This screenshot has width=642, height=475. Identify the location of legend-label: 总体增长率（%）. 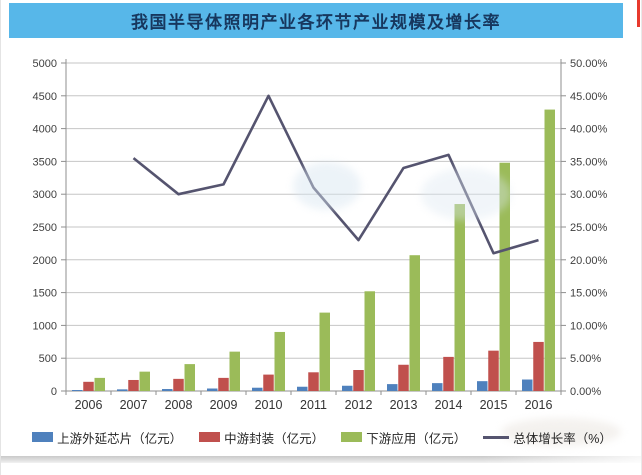
(562, 438).